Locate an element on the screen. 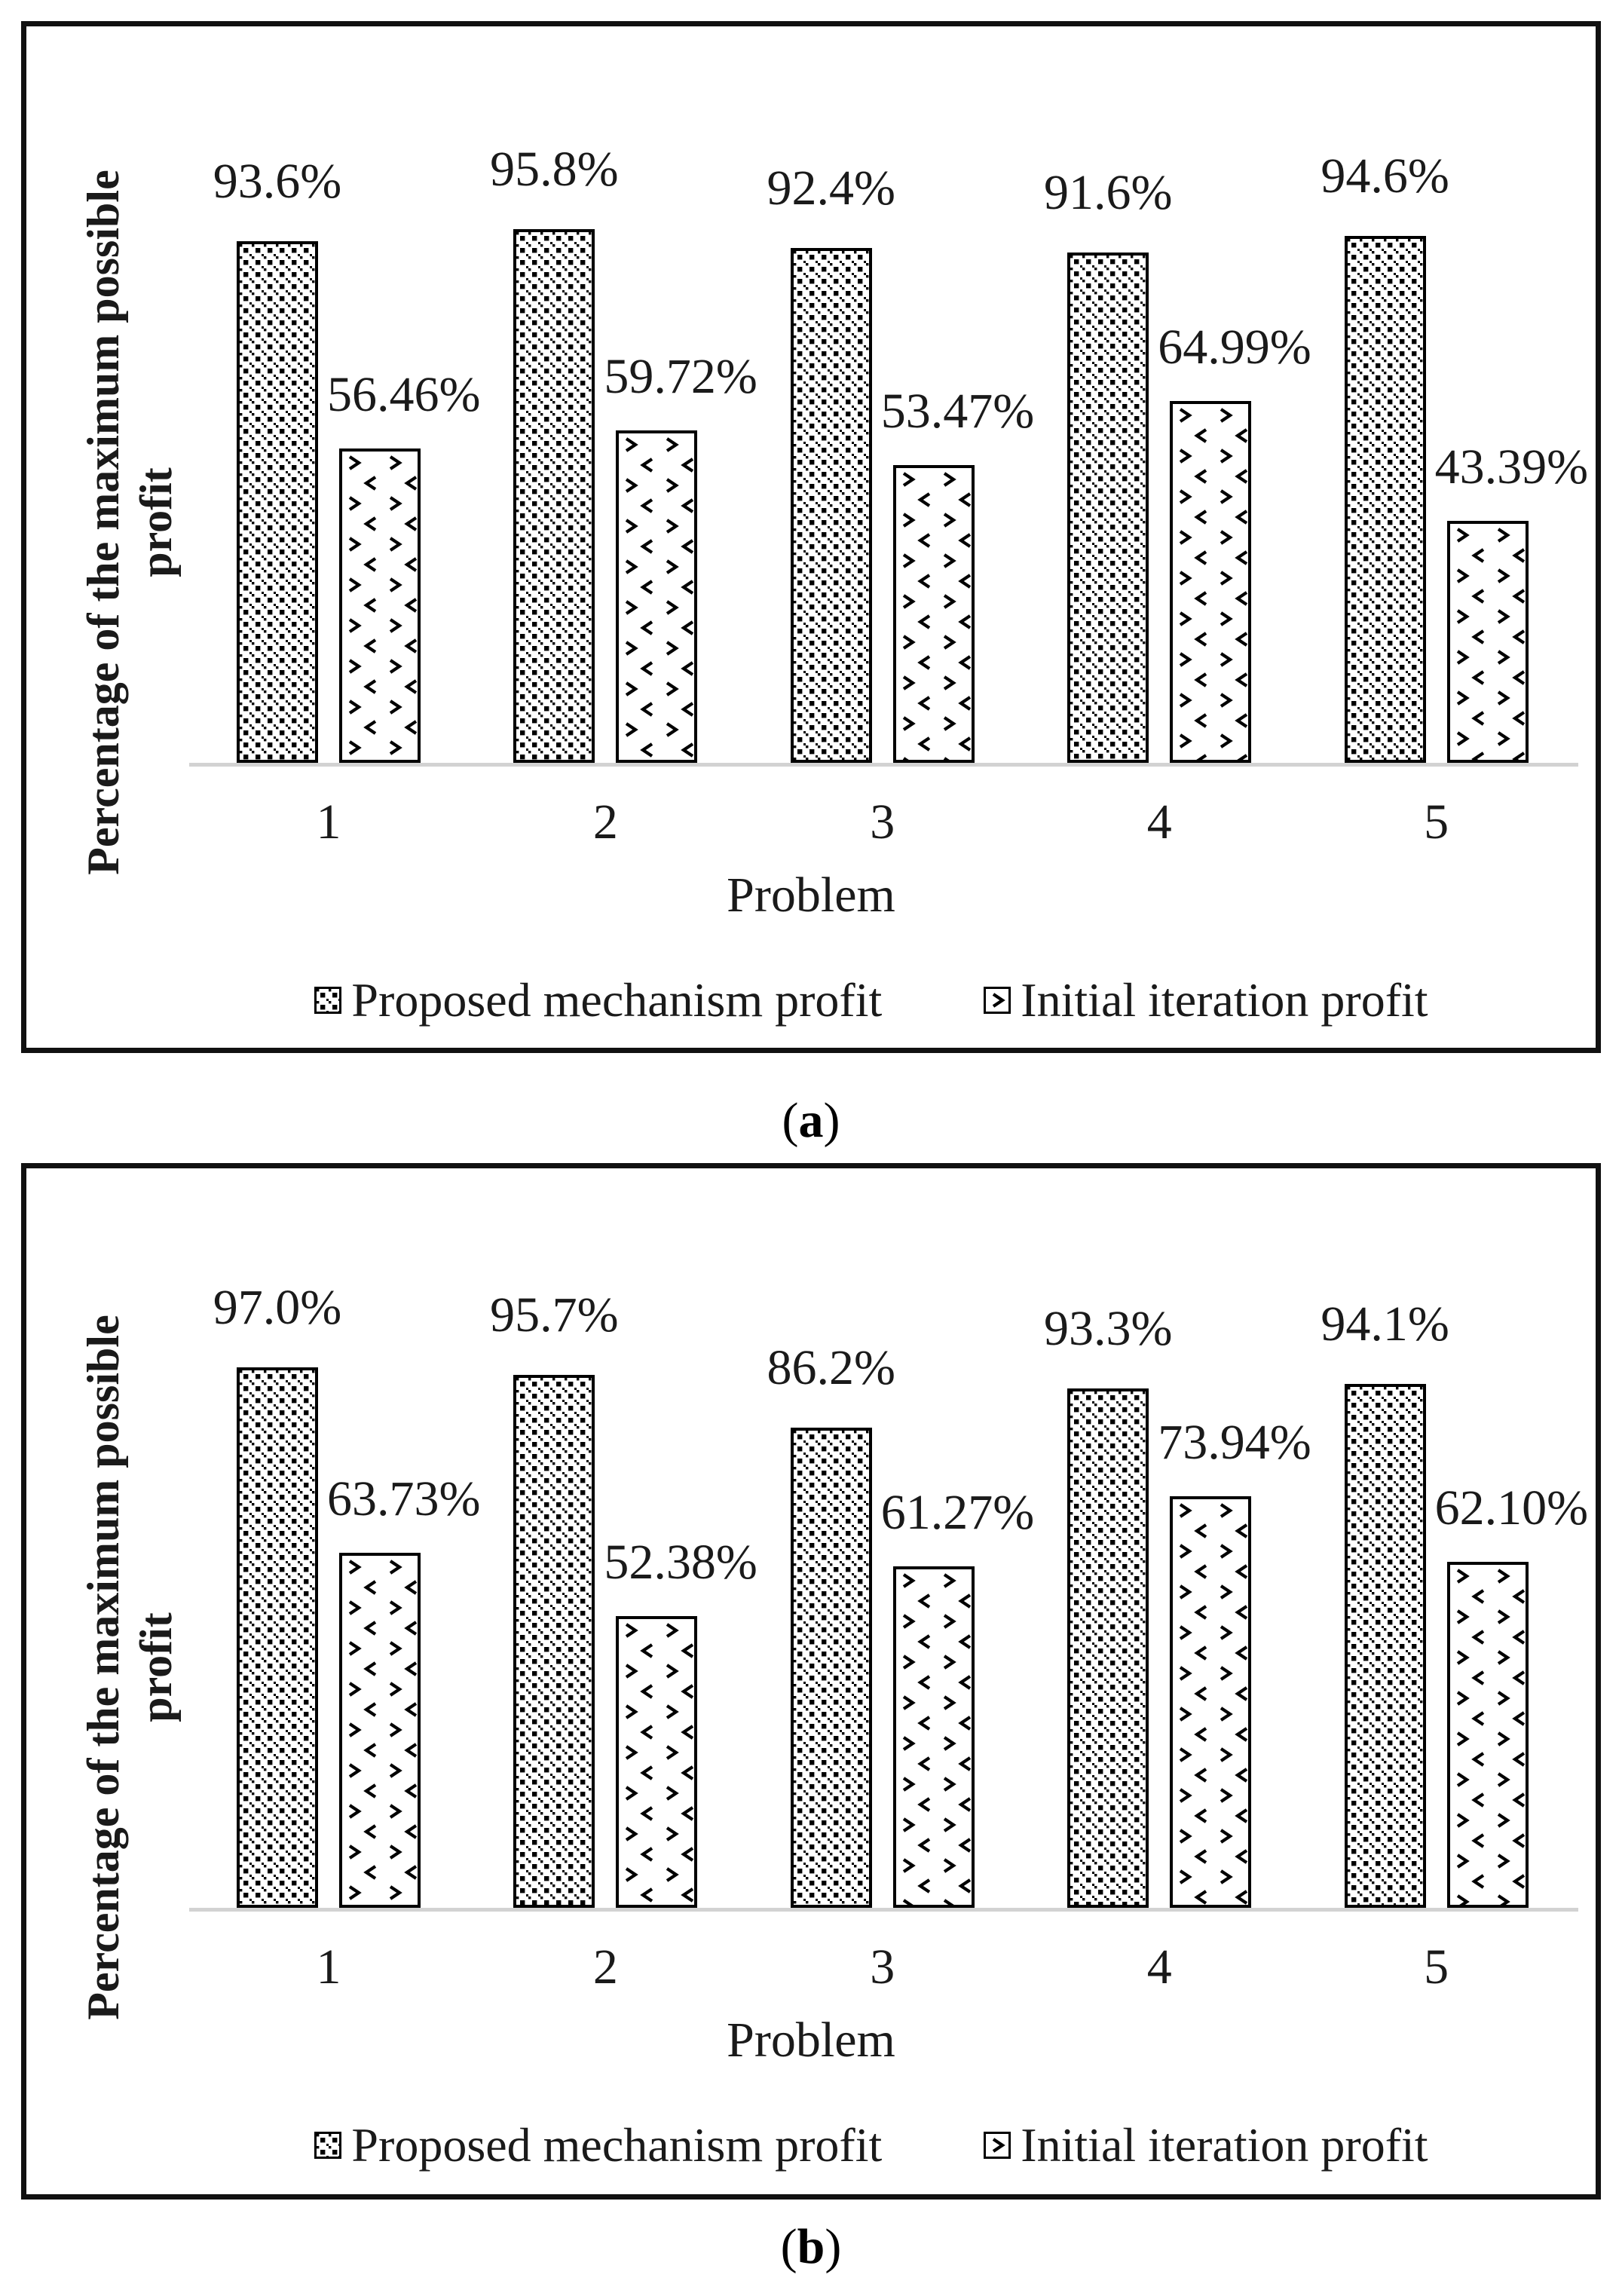 The image size is (1622, 2296). caption-b-close: ) is located at coordinates (834, 2246).